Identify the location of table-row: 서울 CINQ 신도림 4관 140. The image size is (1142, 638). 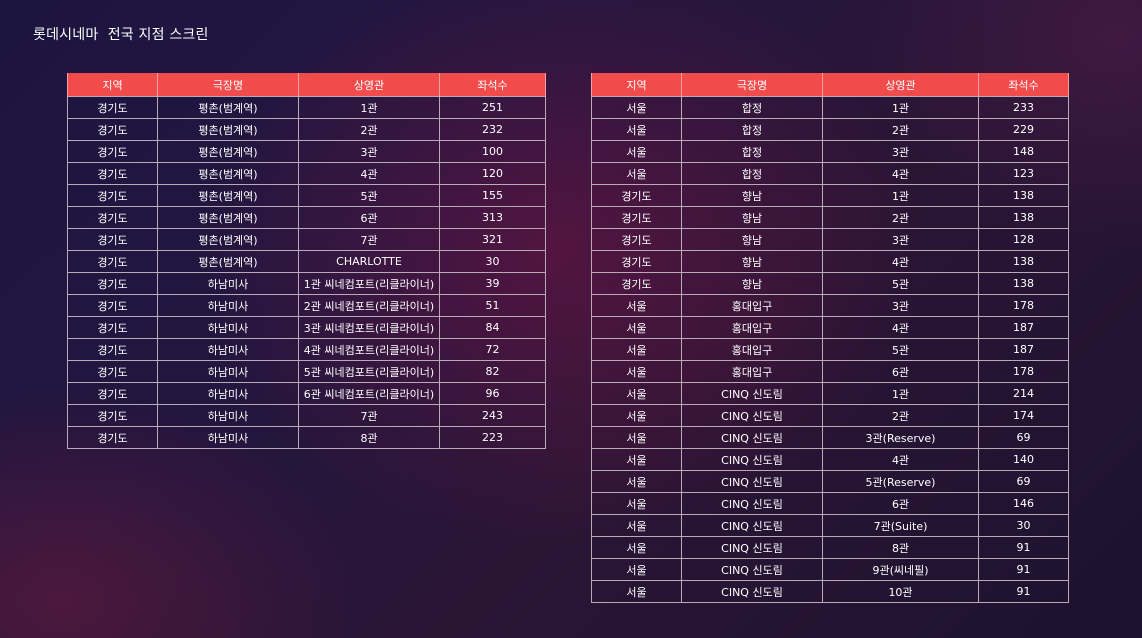
(830, 459).